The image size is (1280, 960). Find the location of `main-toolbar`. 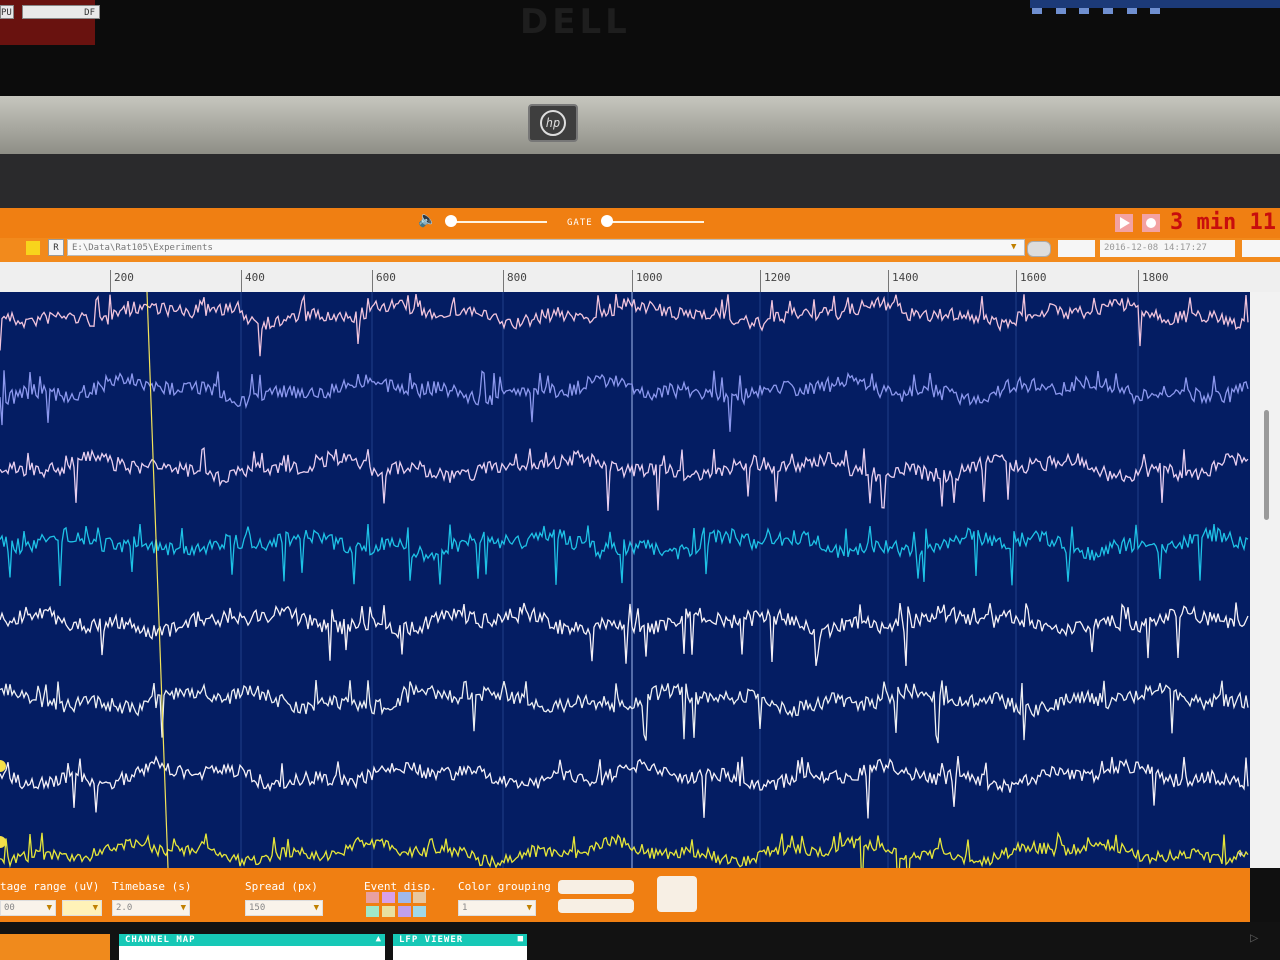

main-toolbar is located at coordinates (640, 223).